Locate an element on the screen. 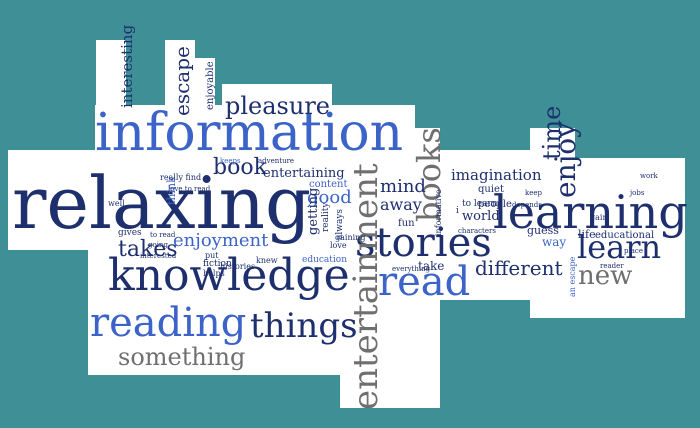 The image size is (700, 428). word-good: good is located at coordinates (329, 197).